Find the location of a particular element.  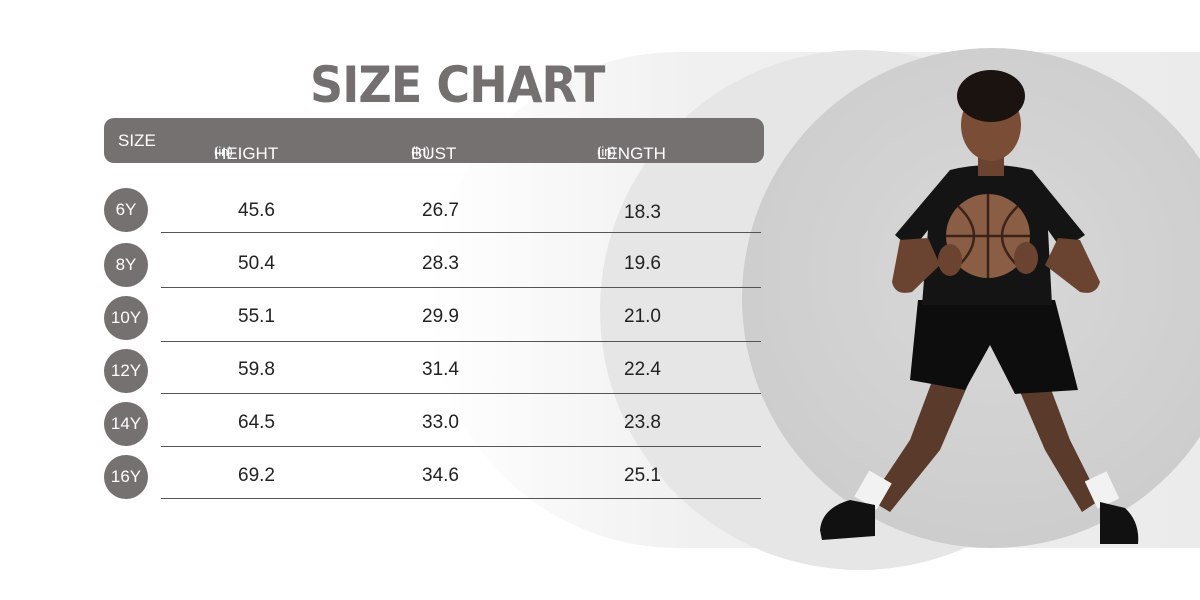

left-hand is located at coordinates (950, 260).